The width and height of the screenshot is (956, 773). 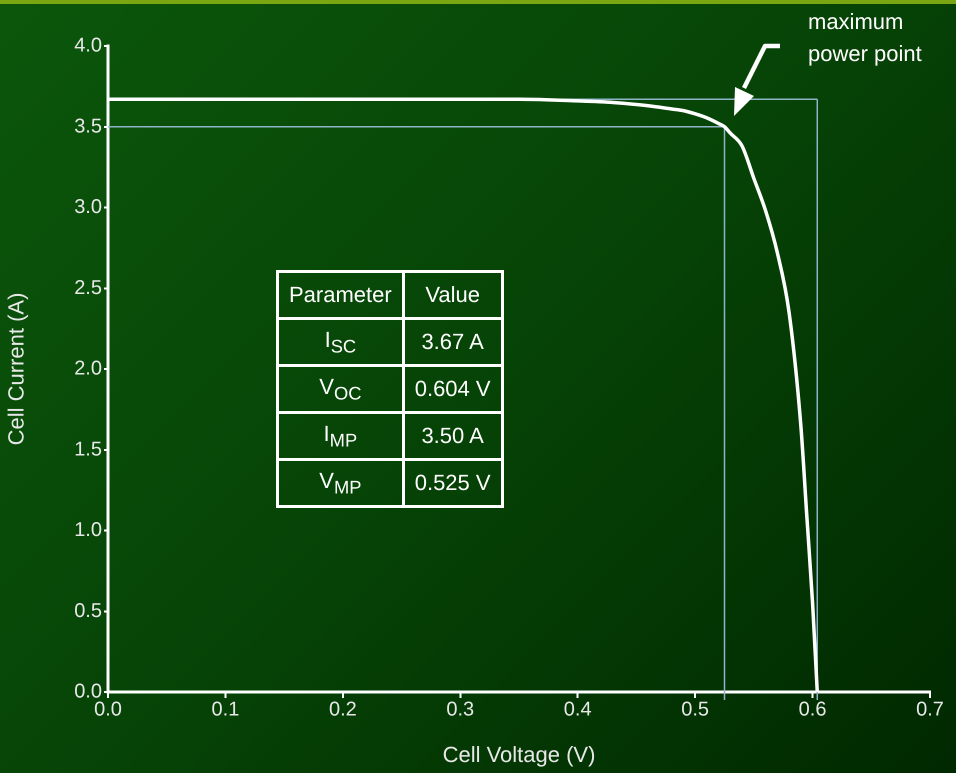 I want to click on annotation: V$_{MP}$, so click(x=341, y=483).